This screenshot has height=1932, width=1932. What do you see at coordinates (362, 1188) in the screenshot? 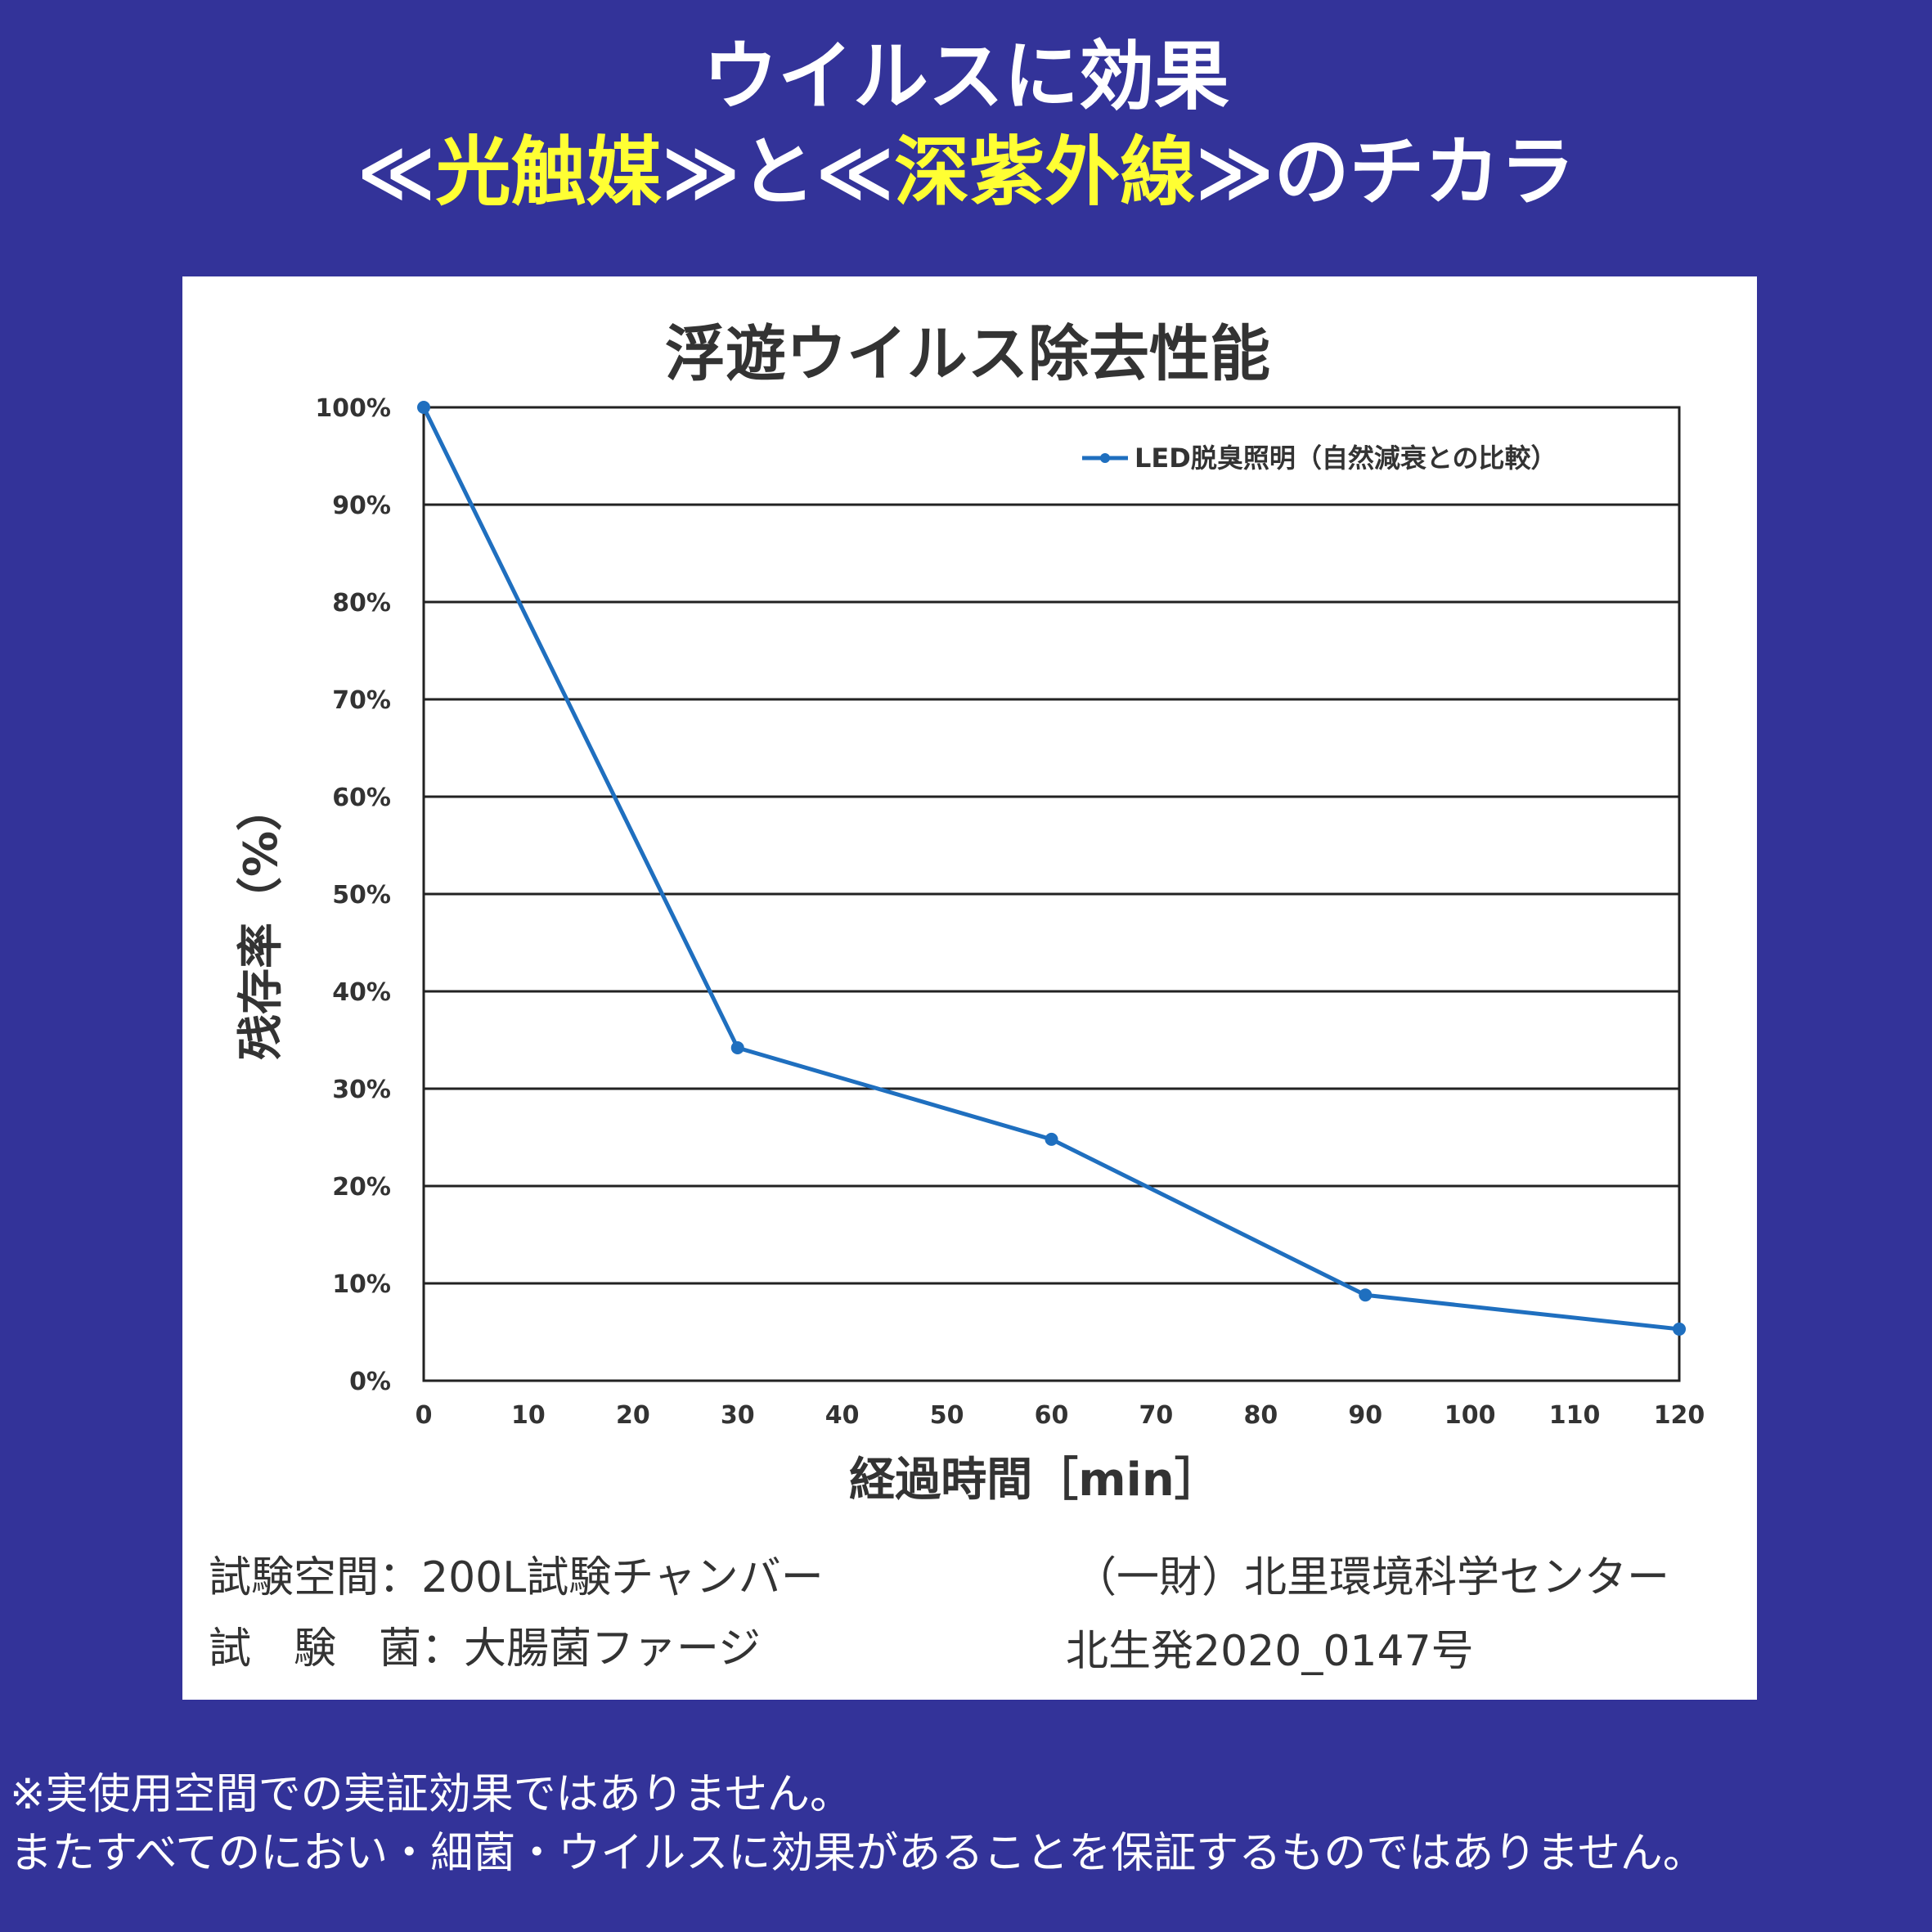
I see `y-tick-label: 20%` at bounding box center [362, 1188].